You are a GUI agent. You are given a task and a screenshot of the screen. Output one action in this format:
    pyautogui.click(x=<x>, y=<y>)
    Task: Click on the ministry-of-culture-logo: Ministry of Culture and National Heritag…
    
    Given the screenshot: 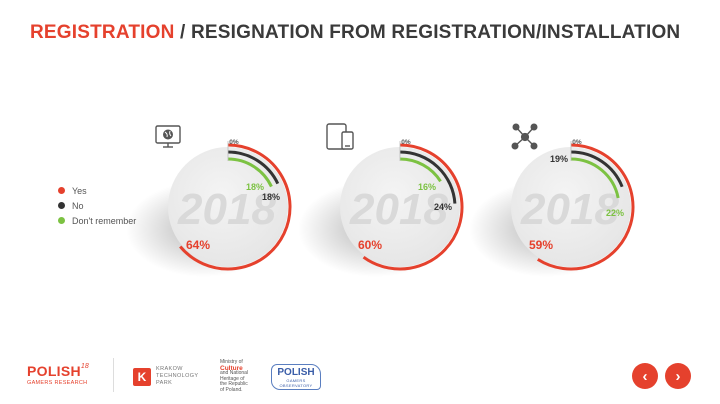 What is the action you would take?
    pyautogui.click(x=243, y=376)
    